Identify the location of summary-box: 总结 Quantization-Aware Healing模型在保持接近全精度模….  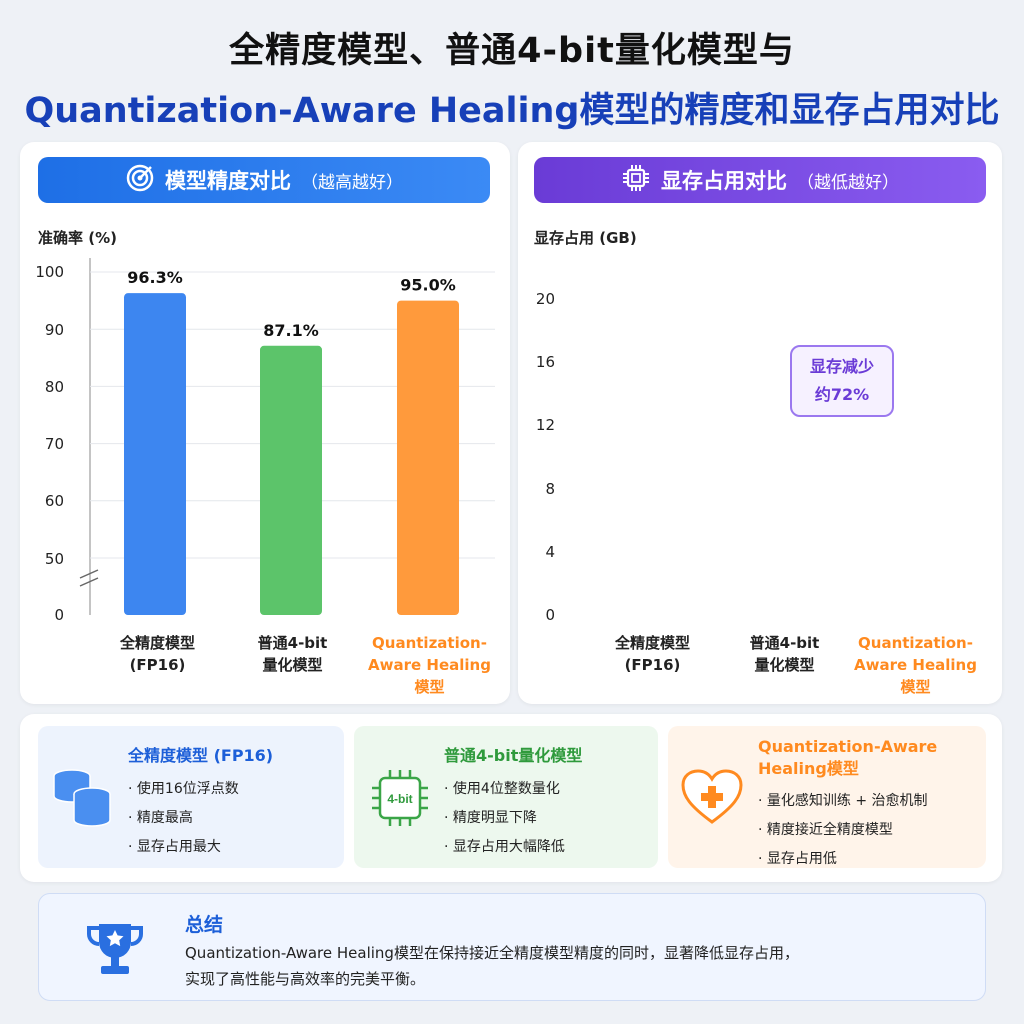
(512, 947).